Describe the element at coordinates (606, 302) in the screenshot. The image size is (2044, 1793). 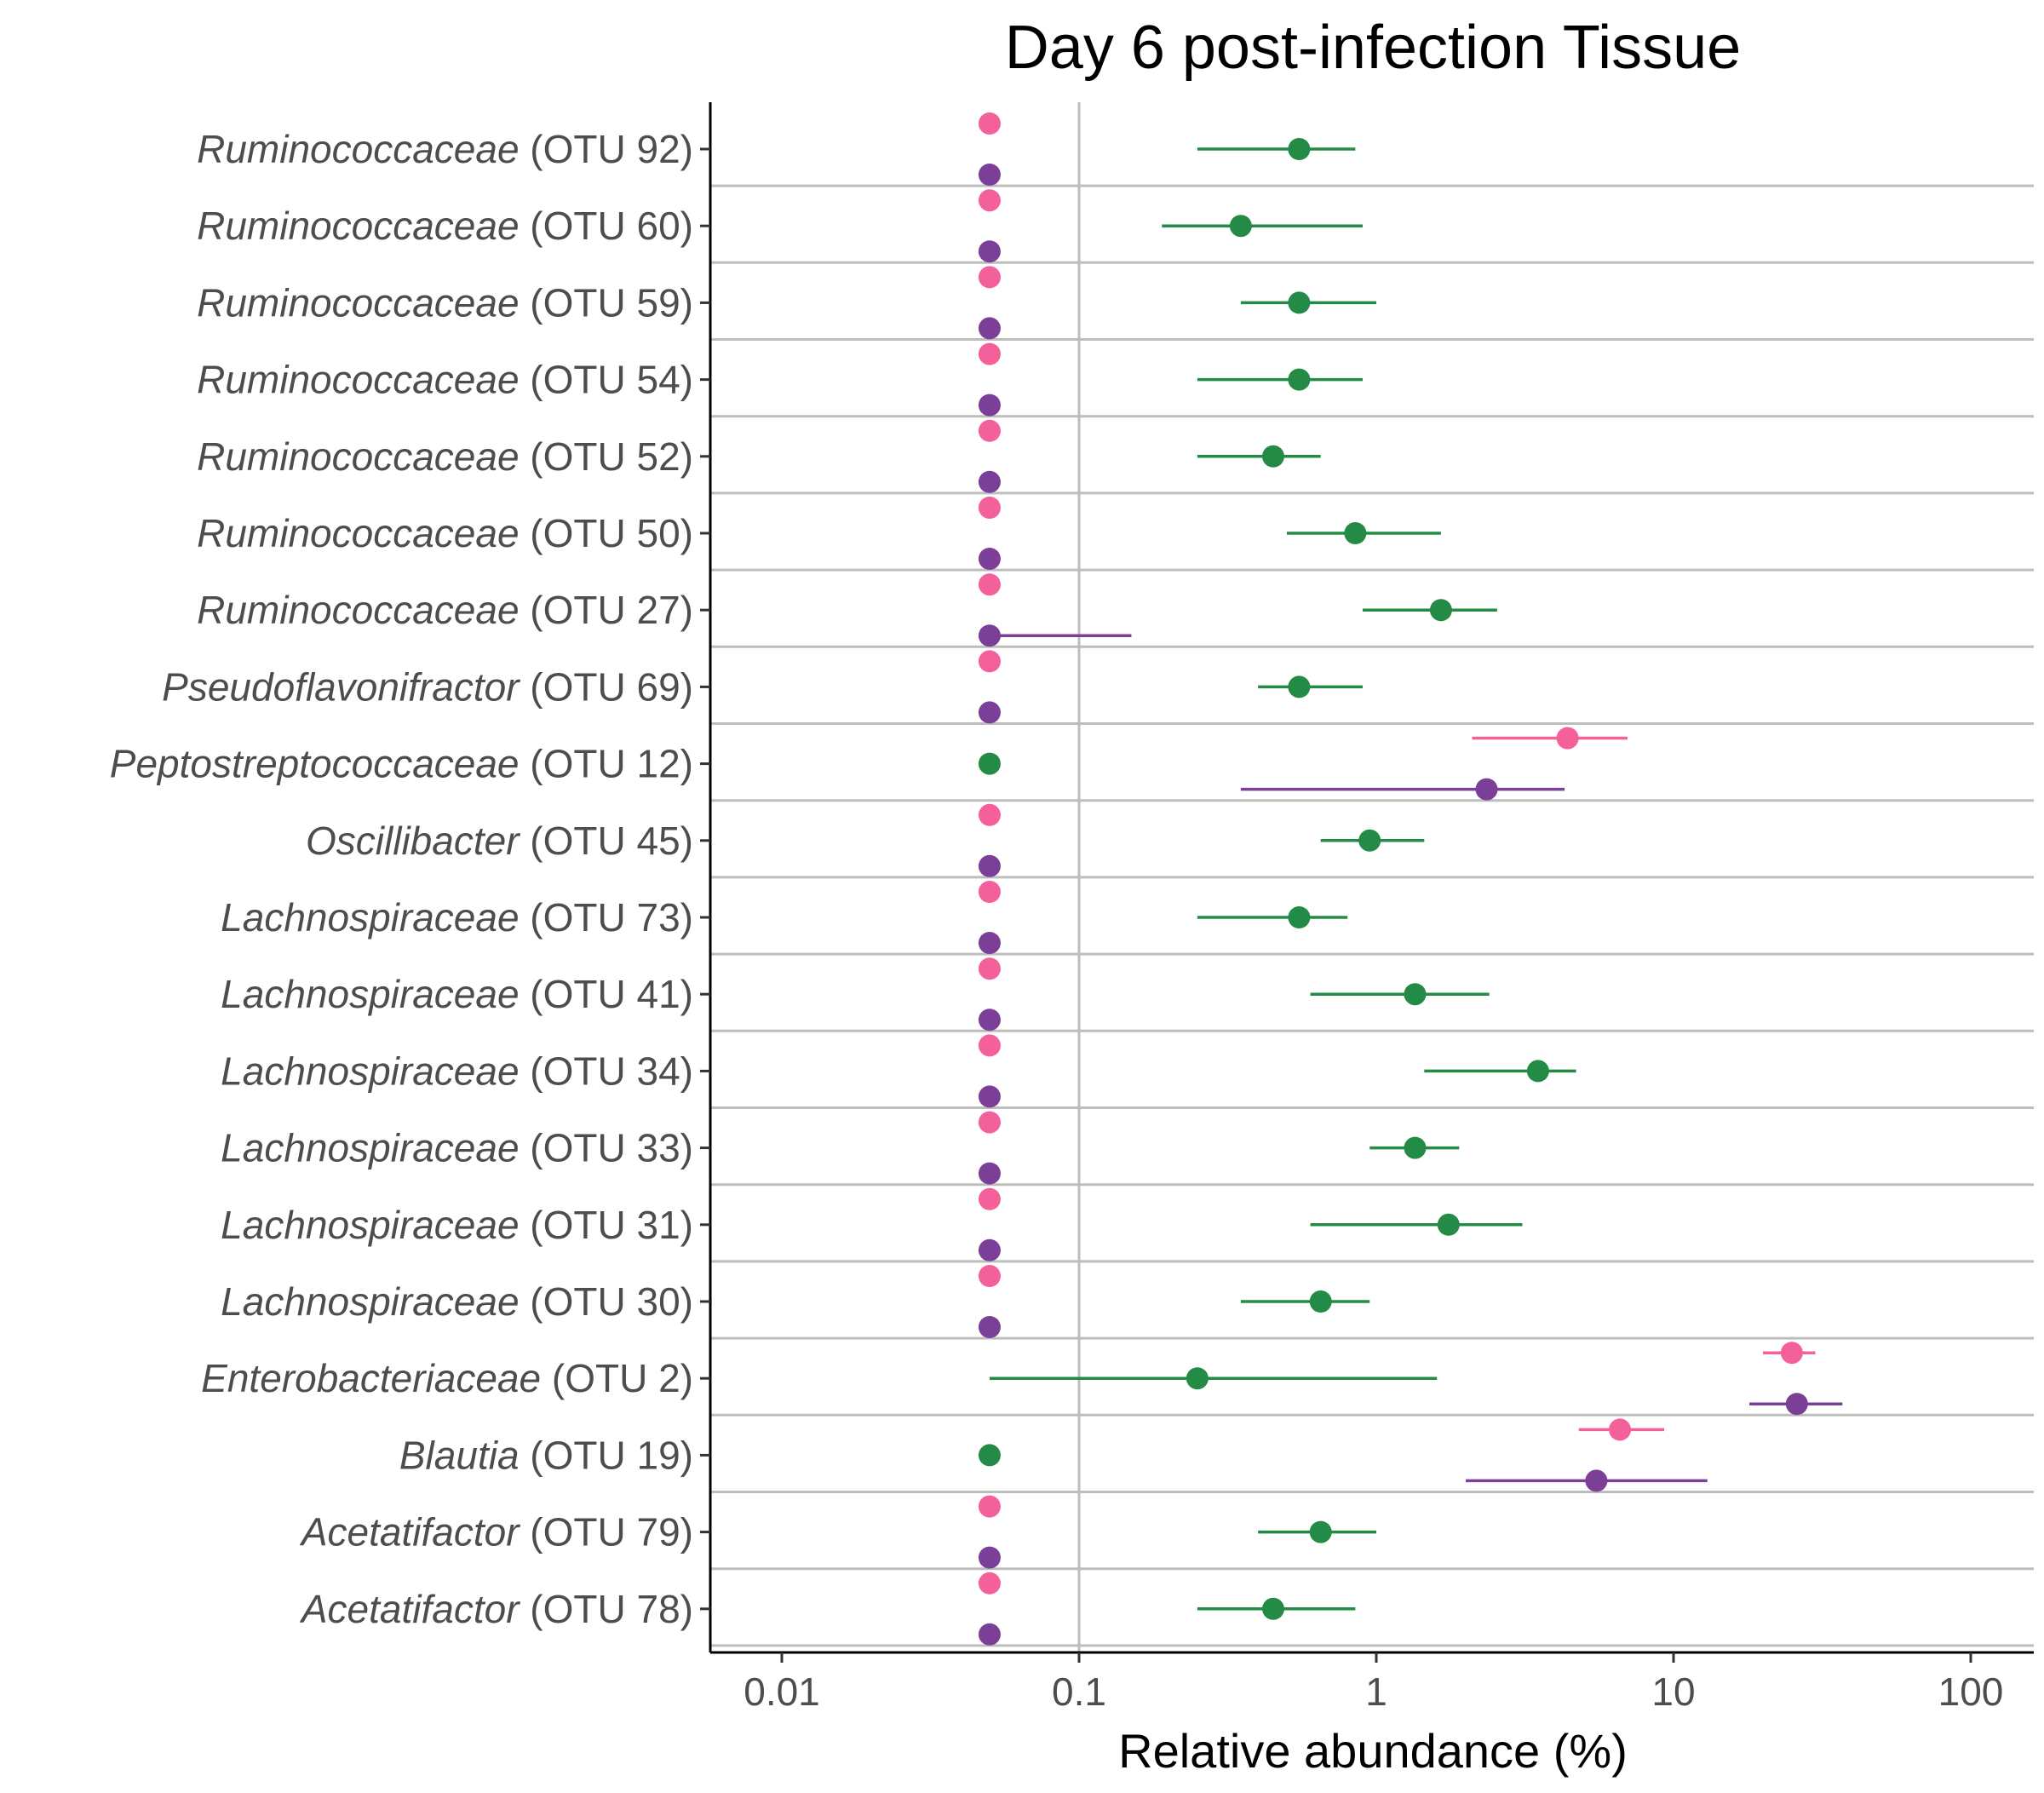
I see `otu-id: (OTU 59)` at that location.